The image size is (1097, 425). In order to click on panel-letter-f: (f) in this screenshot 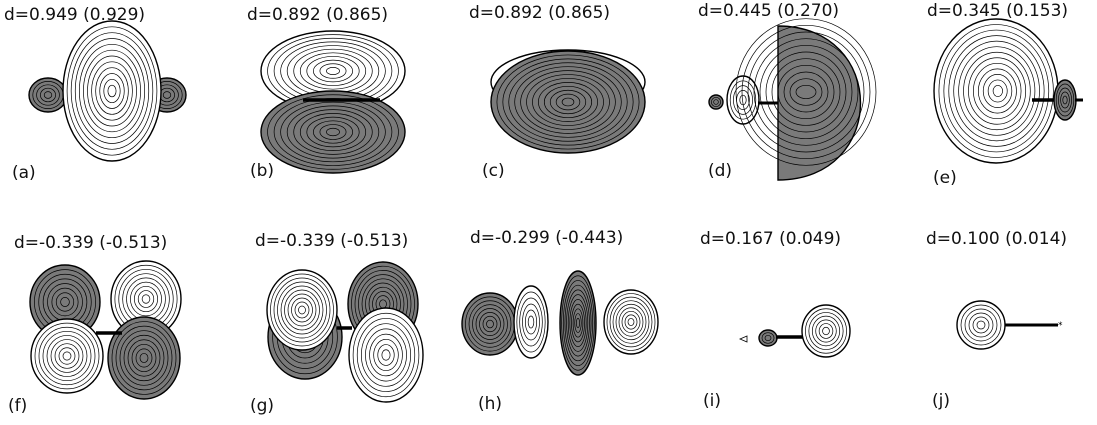, I will do `click(17, 406)`.